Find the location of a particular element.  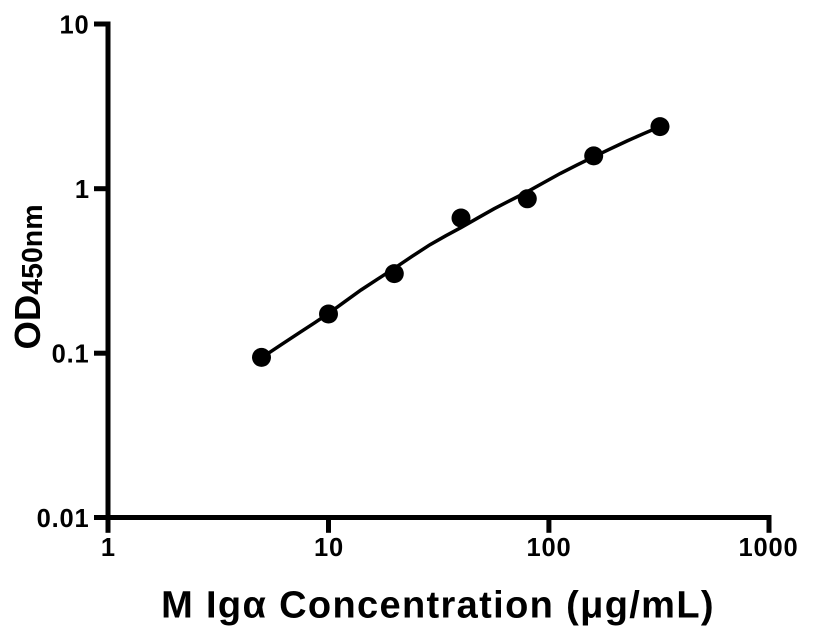

svg-text: OD450nm is located at coordinates (28, 276).